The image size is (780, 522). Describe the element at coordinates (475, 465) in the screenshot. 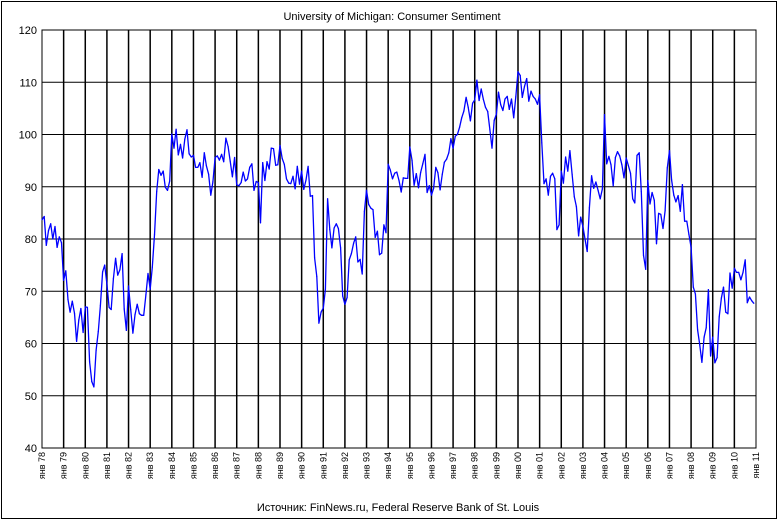

I see `x-tick-label: янв 98` at that location.